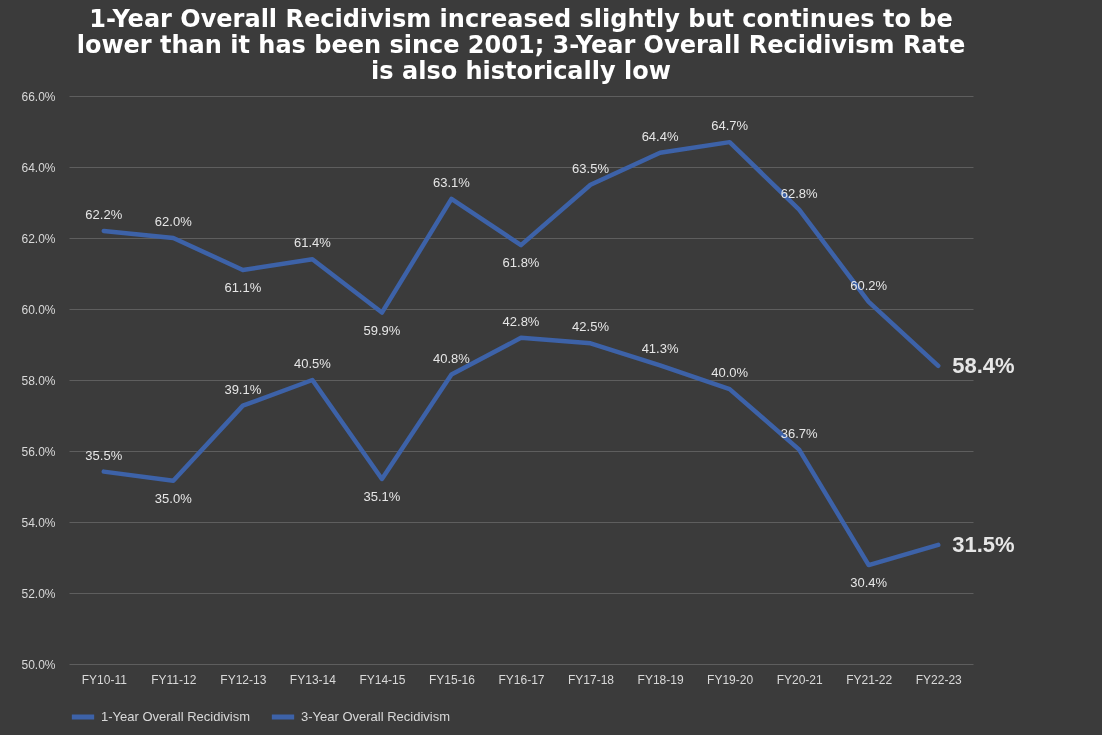  What do you see at coordinates (173, 498) in the screenshot?
I see `data-label: 35.0%` at bounding box center [173, 498].